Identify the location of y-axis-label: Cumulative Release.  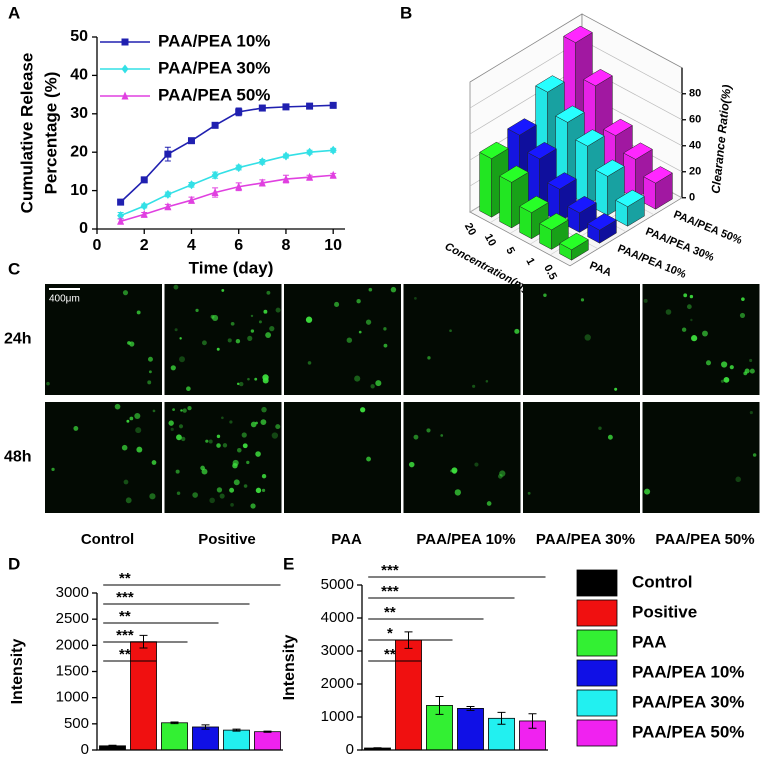
(26, 133).